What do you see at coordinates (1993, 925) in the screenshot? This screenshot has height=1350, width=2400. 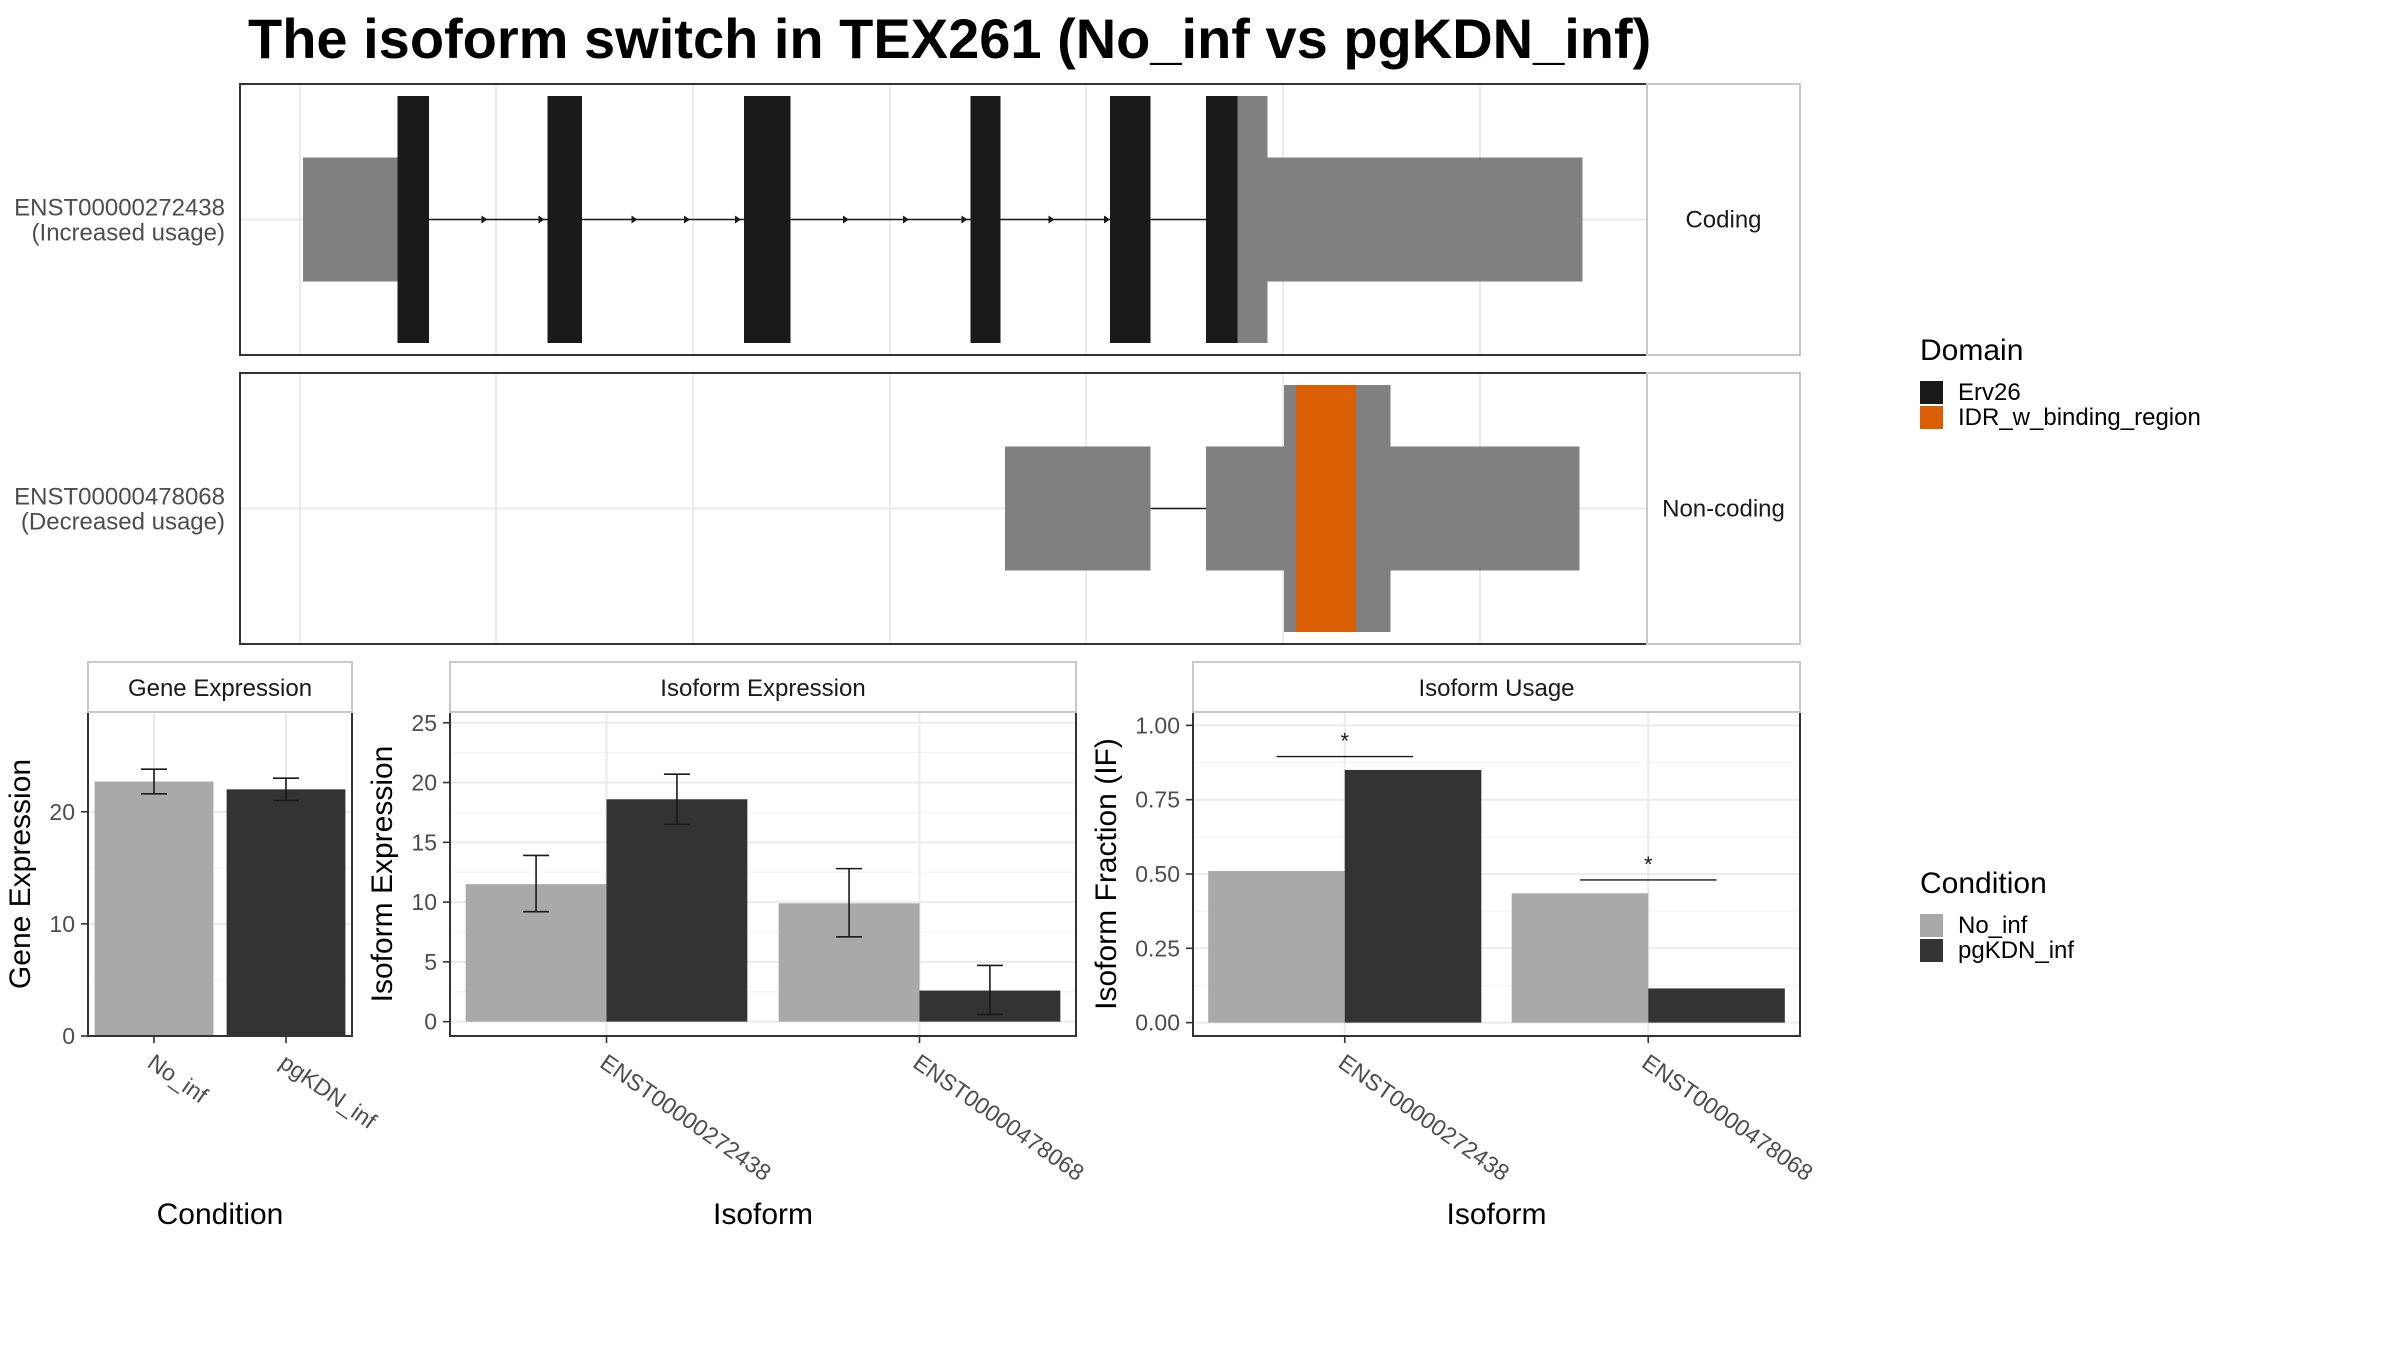 I see `legend-item-label: No_inf` at bounding box center [1993, 925].